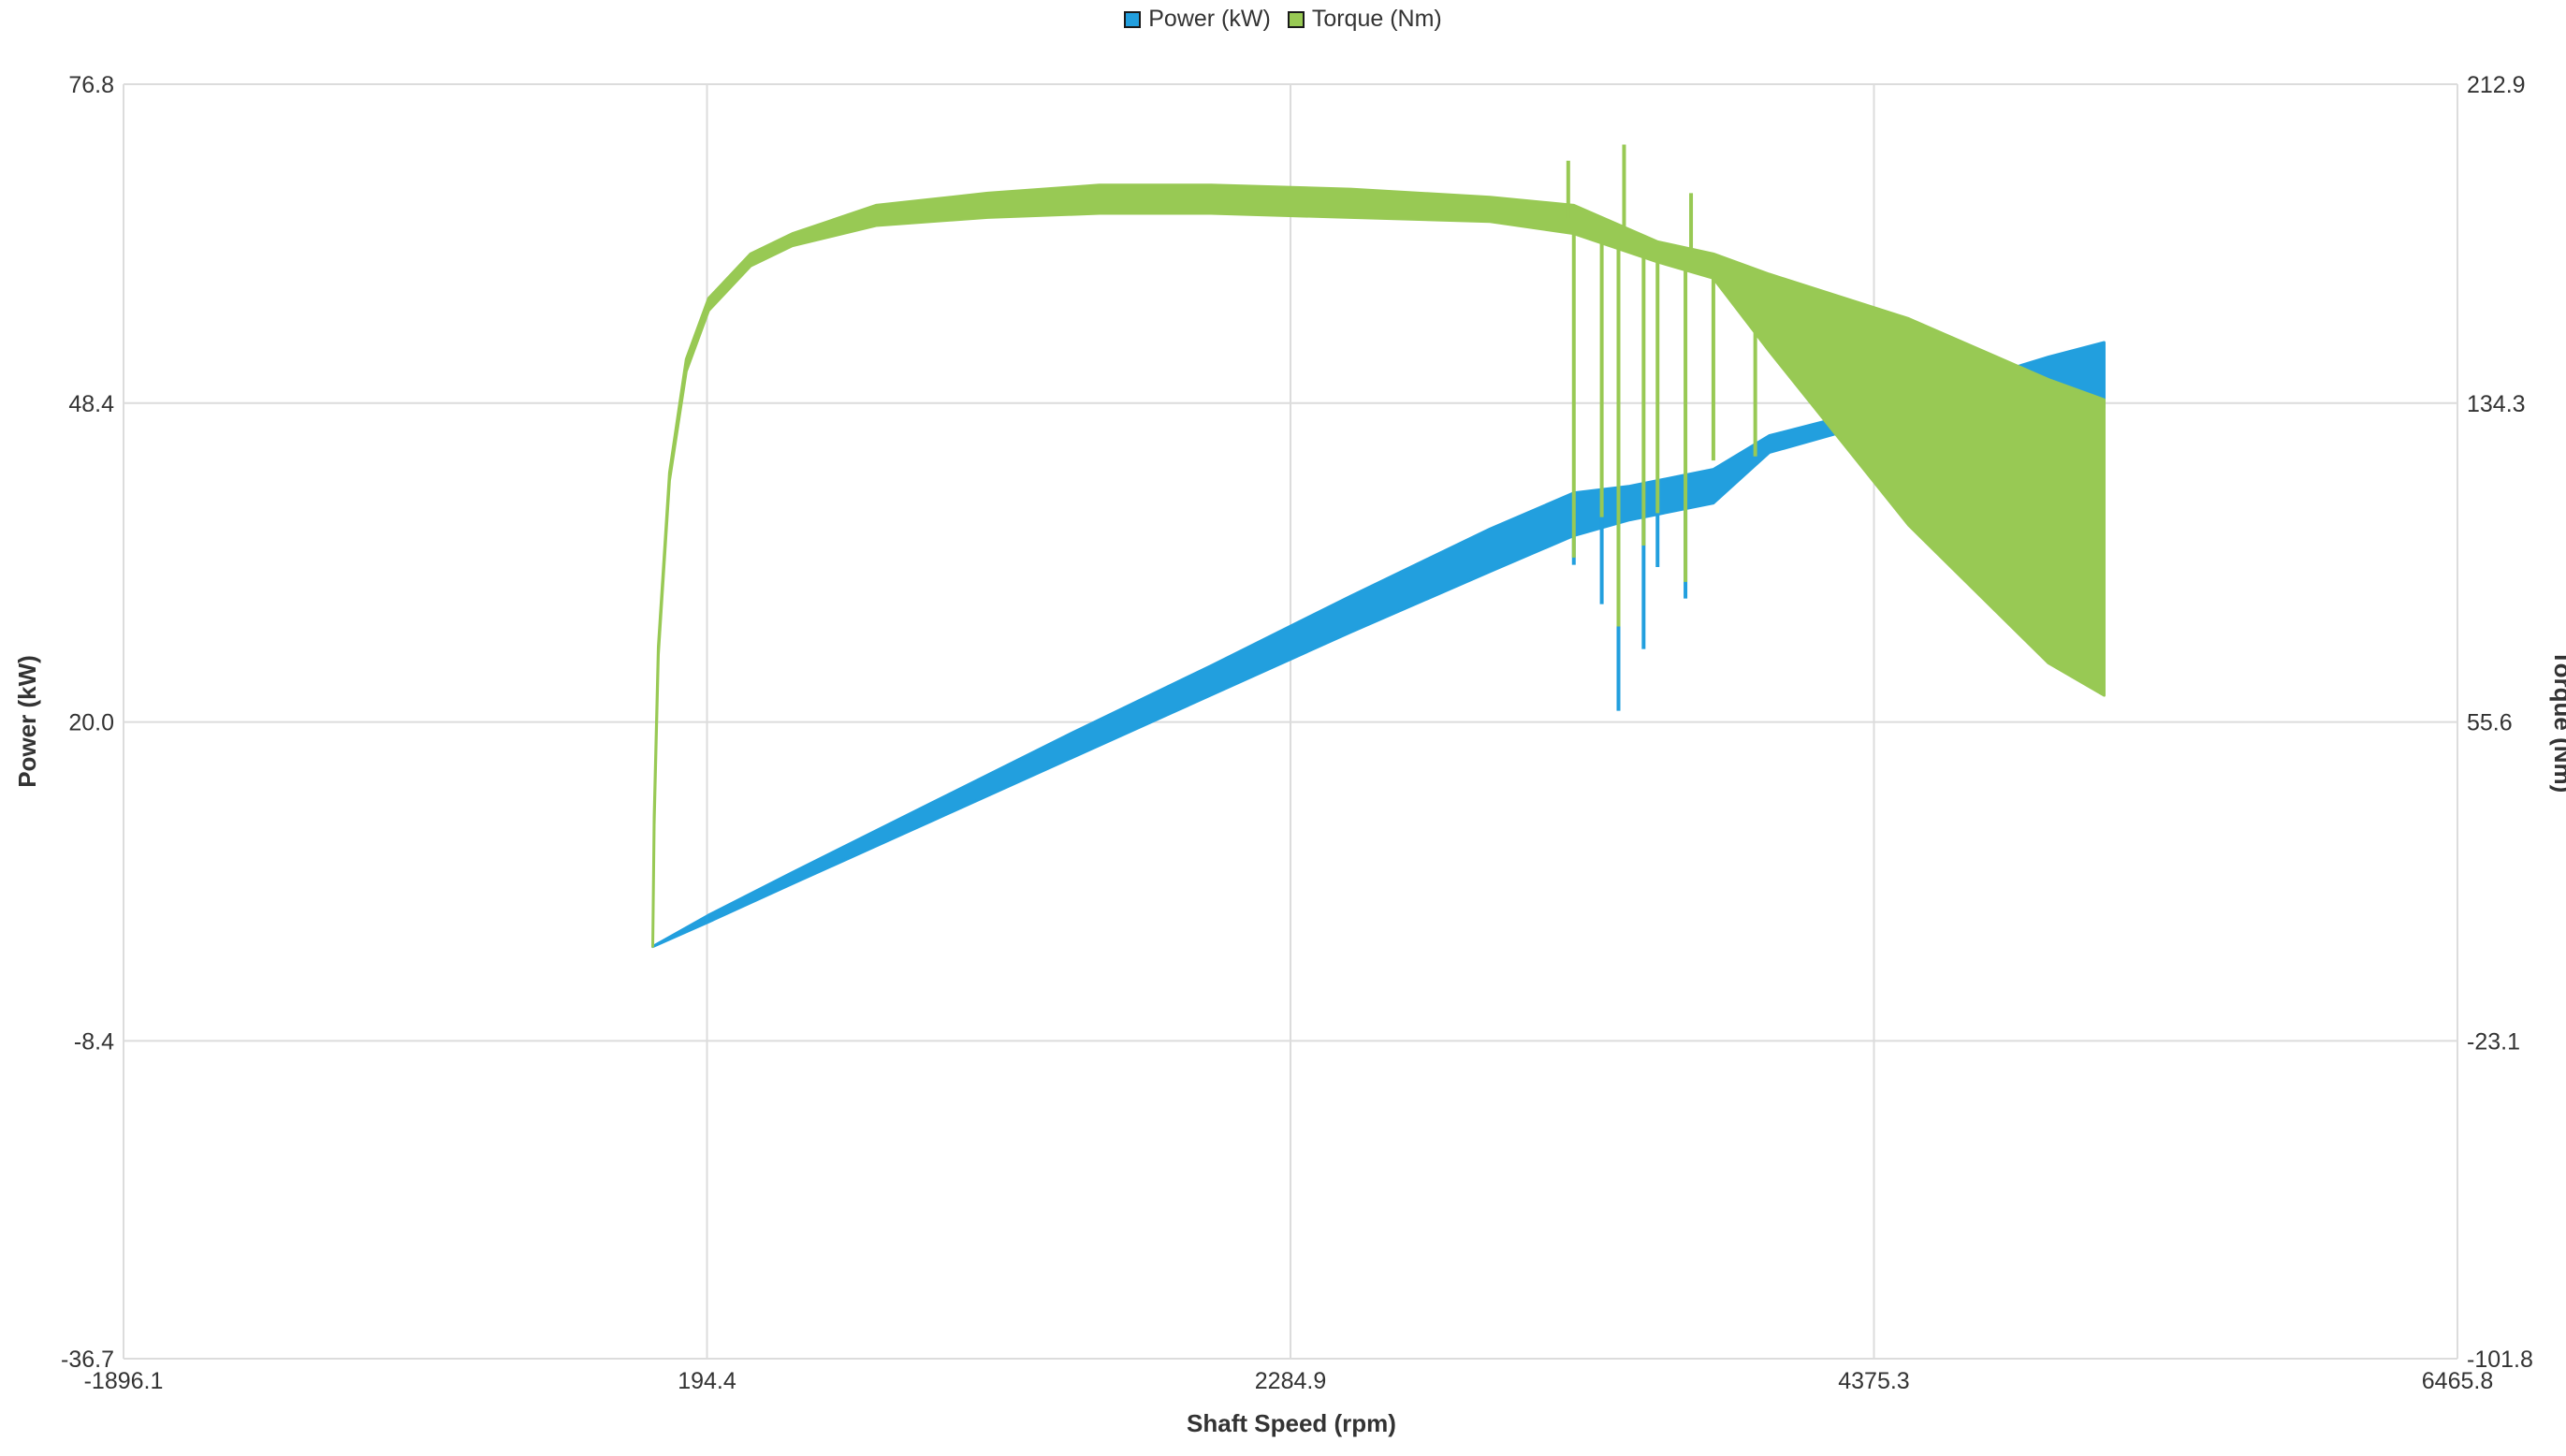 The height and width of the screenshot is (1456, 2566). Describe the element at coordinates (2496, 404) in the screenshot. I see `y-right-tick-label: 134.3` at that location.